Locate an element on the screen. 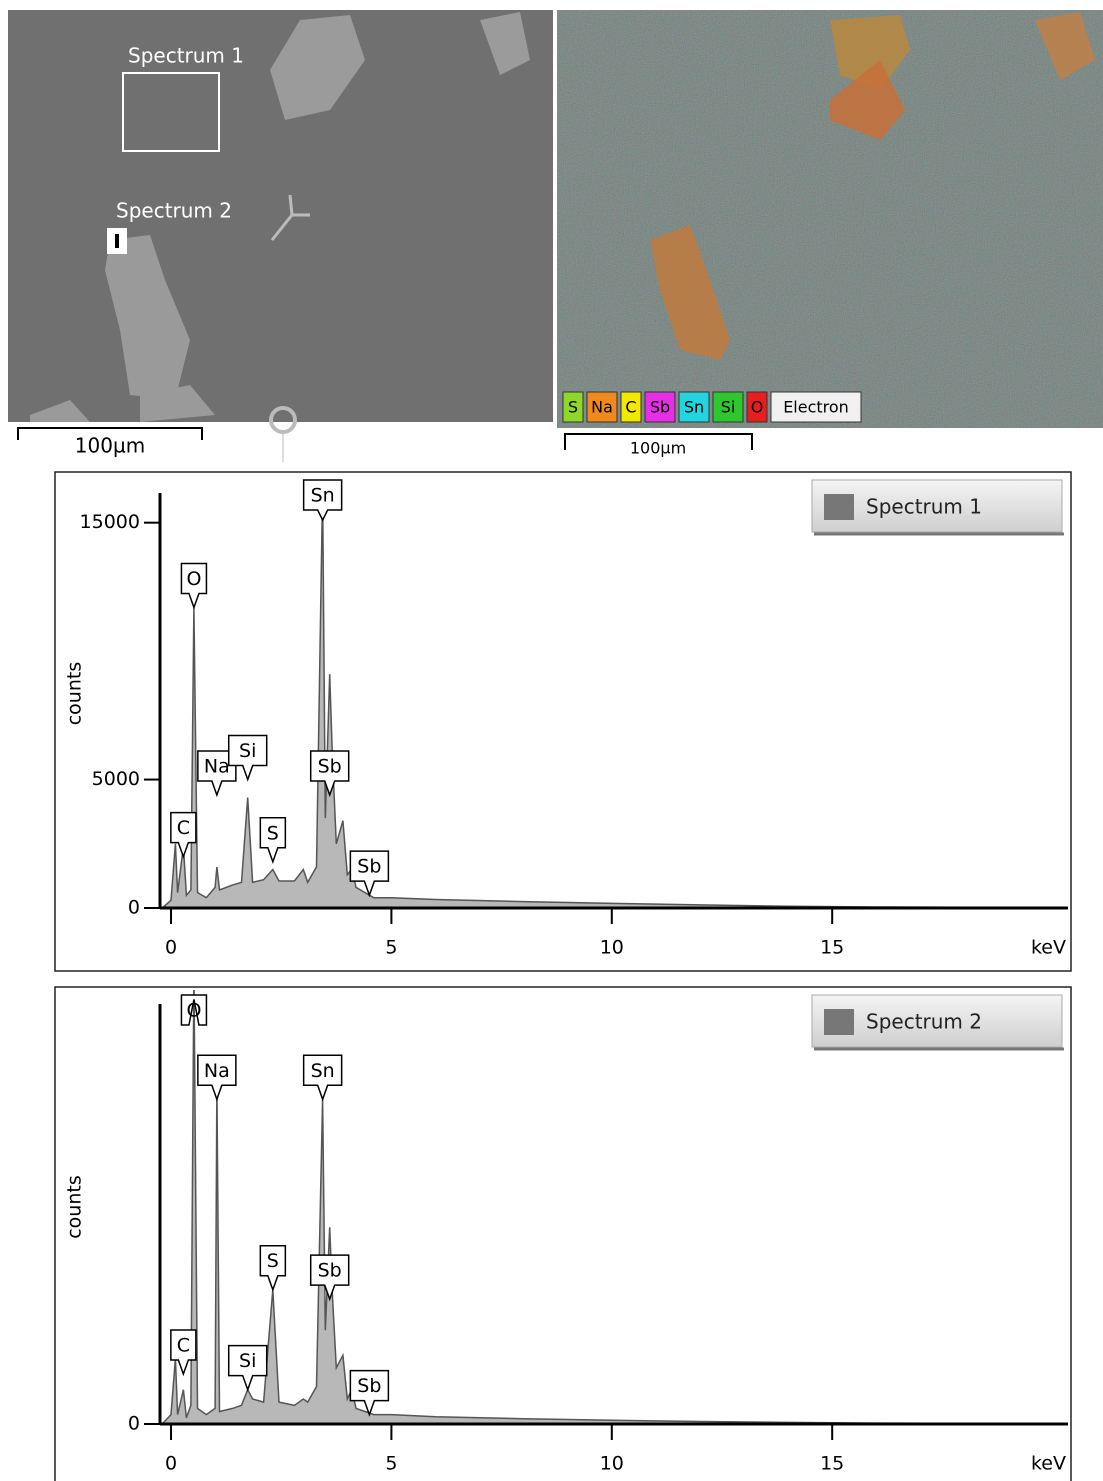 The width and height of the screenshot is (1103, 1481). legend-chip-label: O is located at coordinates (757, 407).